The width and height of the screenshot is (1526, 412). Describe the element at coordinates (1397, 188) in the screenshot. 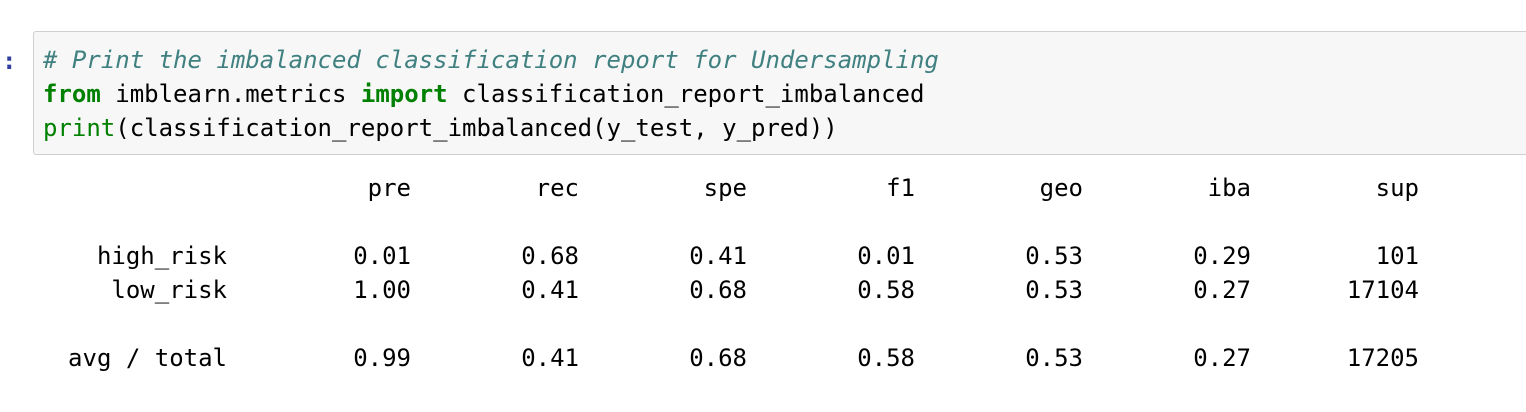

I see `header-sup: sup` at that location.